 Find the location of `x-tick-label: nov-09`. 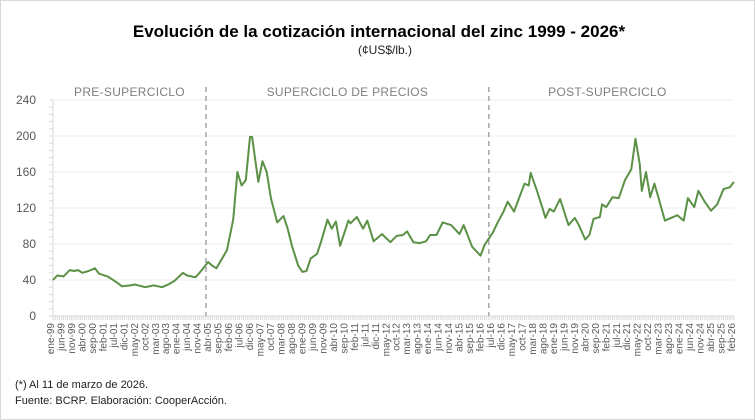

x-tick-label: nov-09 is located at coordinates (323, 338).